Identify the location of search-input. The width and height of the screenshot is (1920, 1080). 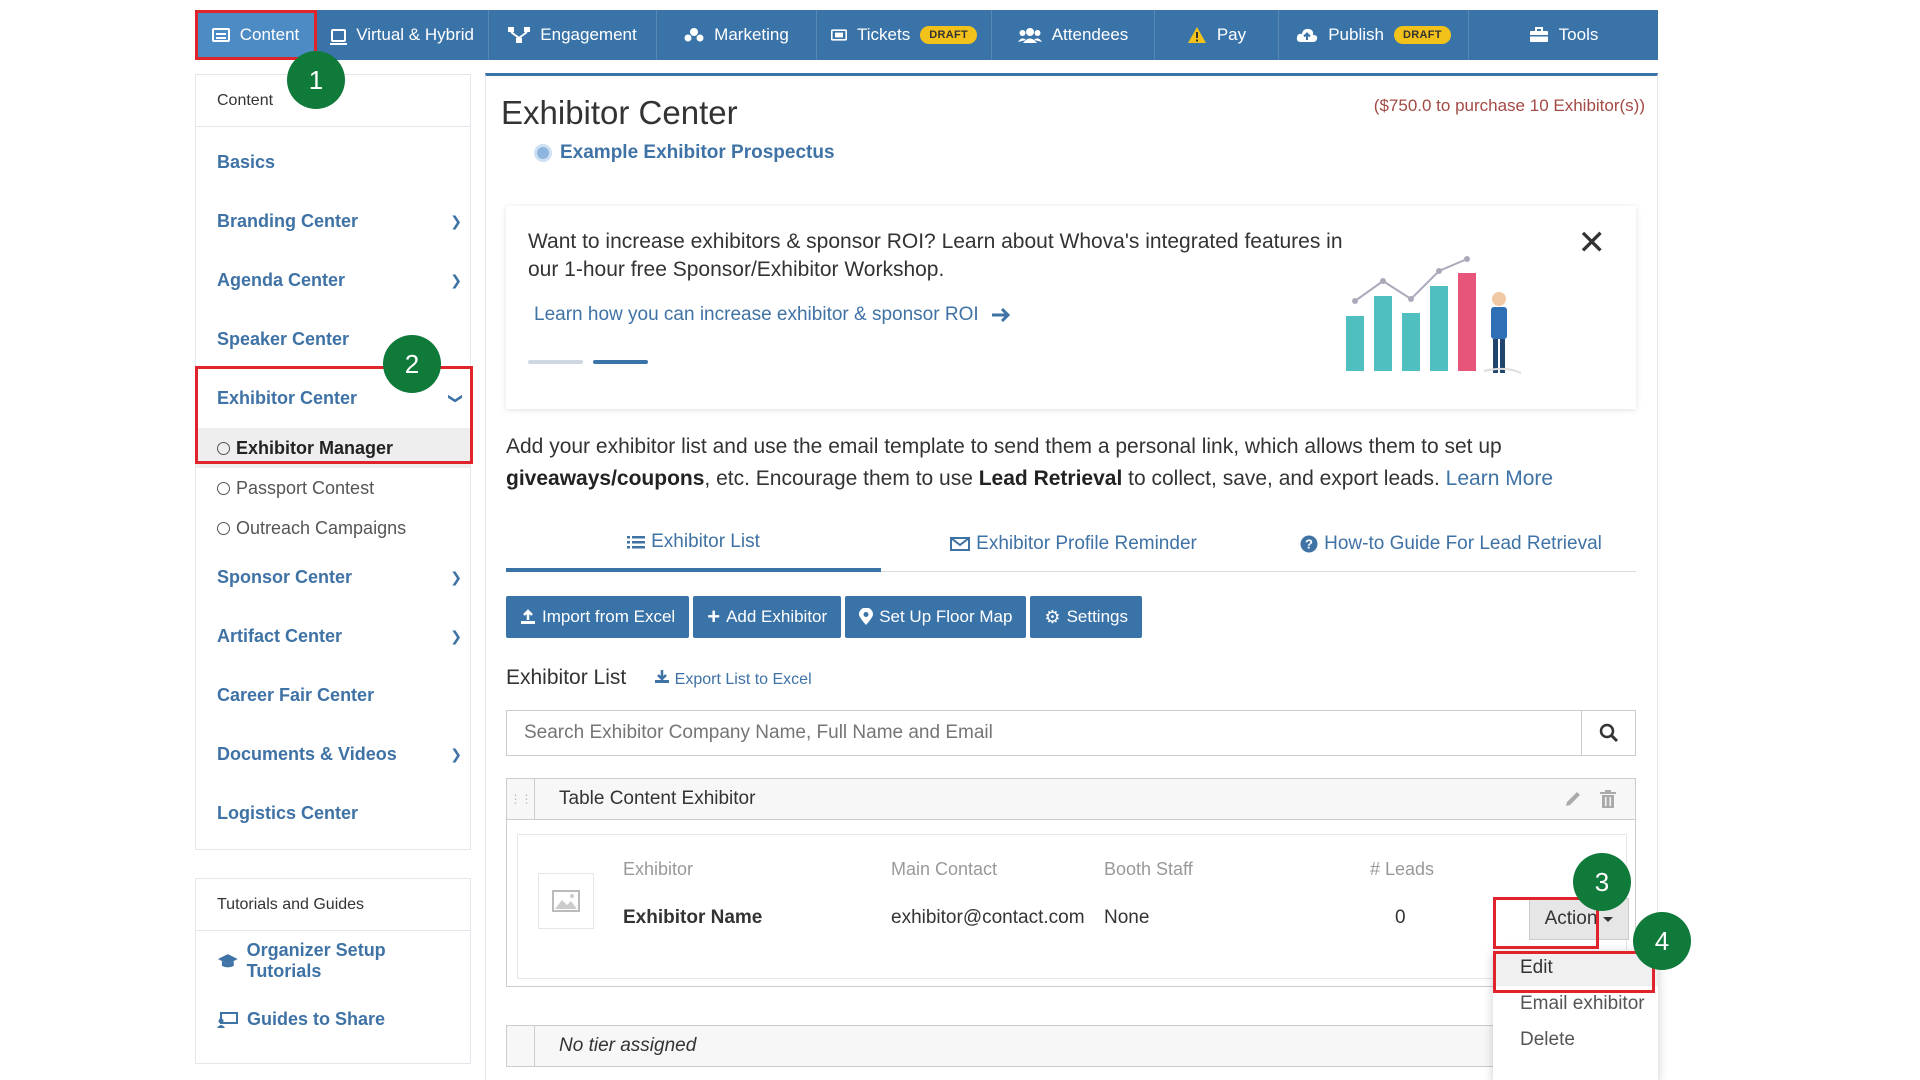
(1044, 733).